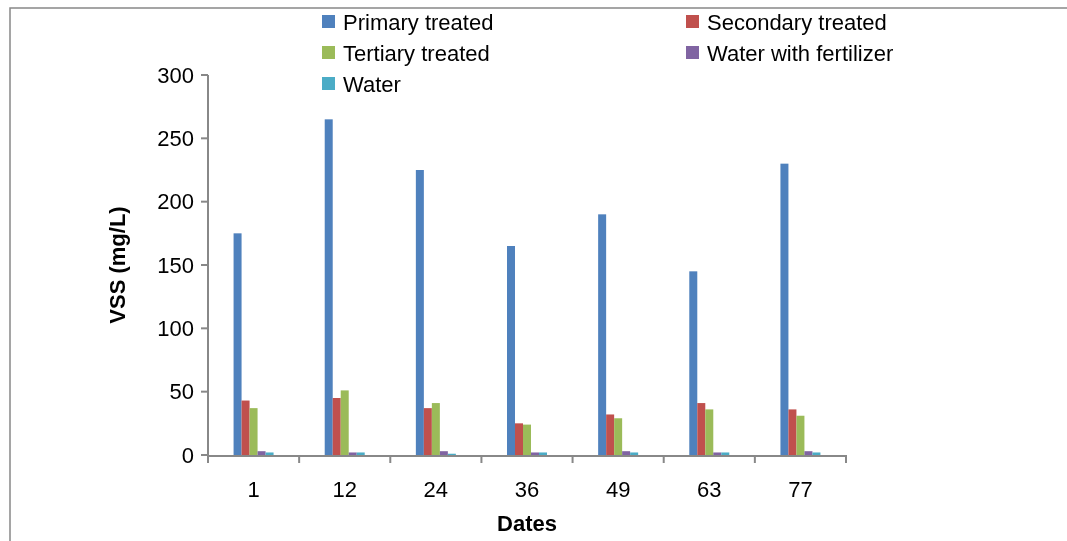  I want to click on x-tick-label: 63, so click(709, 489).